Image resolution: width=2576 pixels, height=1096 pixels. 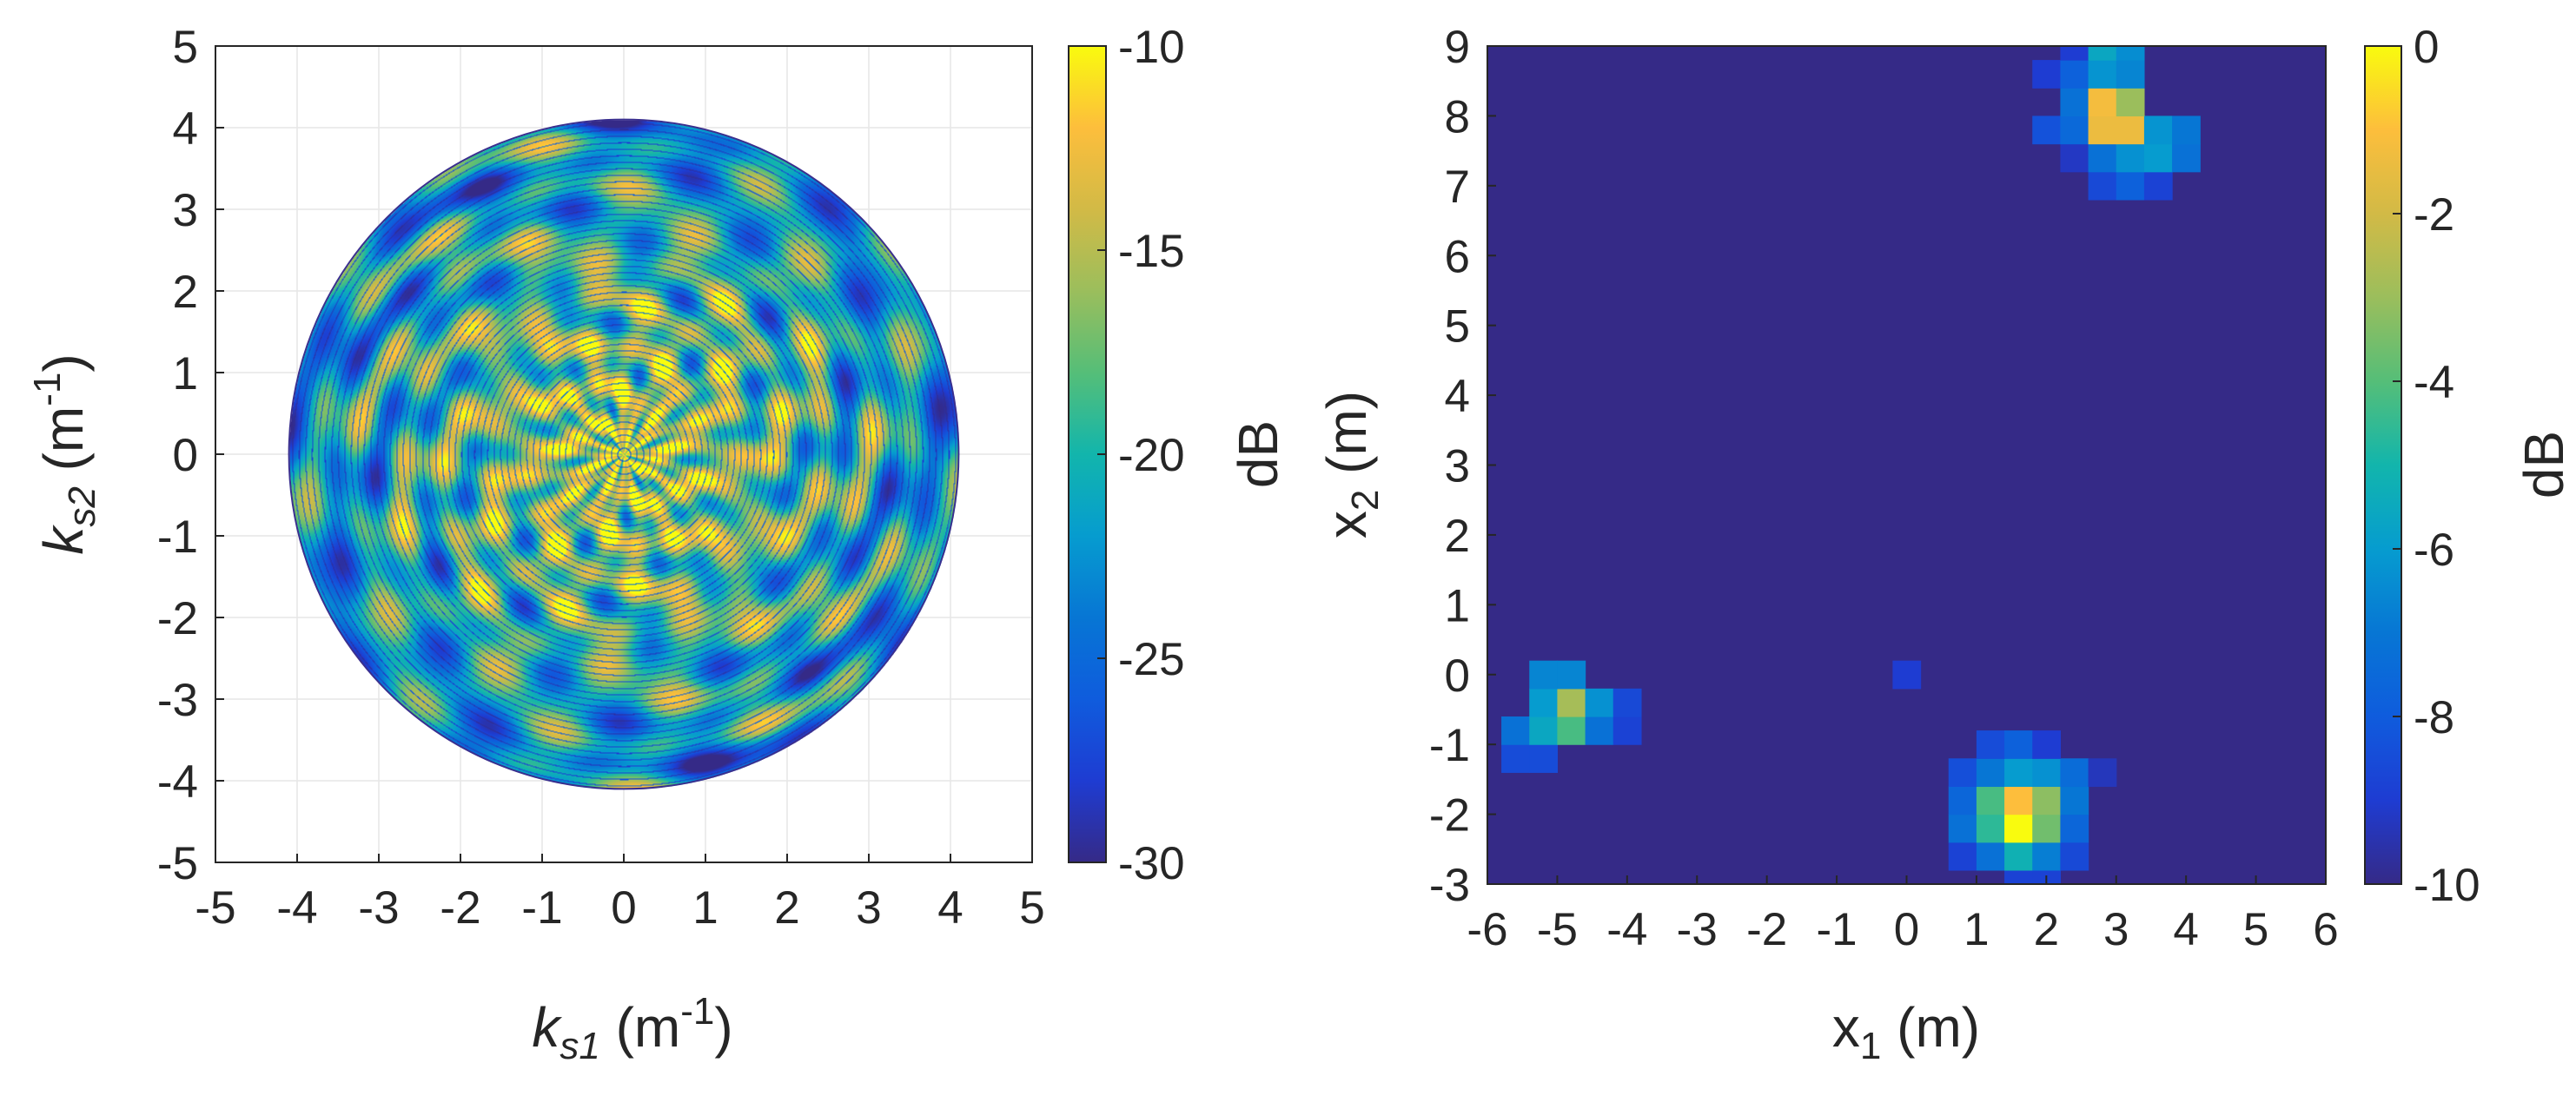 What do you see at coordinates (2116, 929) in the screenshot?
I see `spatial-xtick-label: 3` at bounding box center [2116, 929].